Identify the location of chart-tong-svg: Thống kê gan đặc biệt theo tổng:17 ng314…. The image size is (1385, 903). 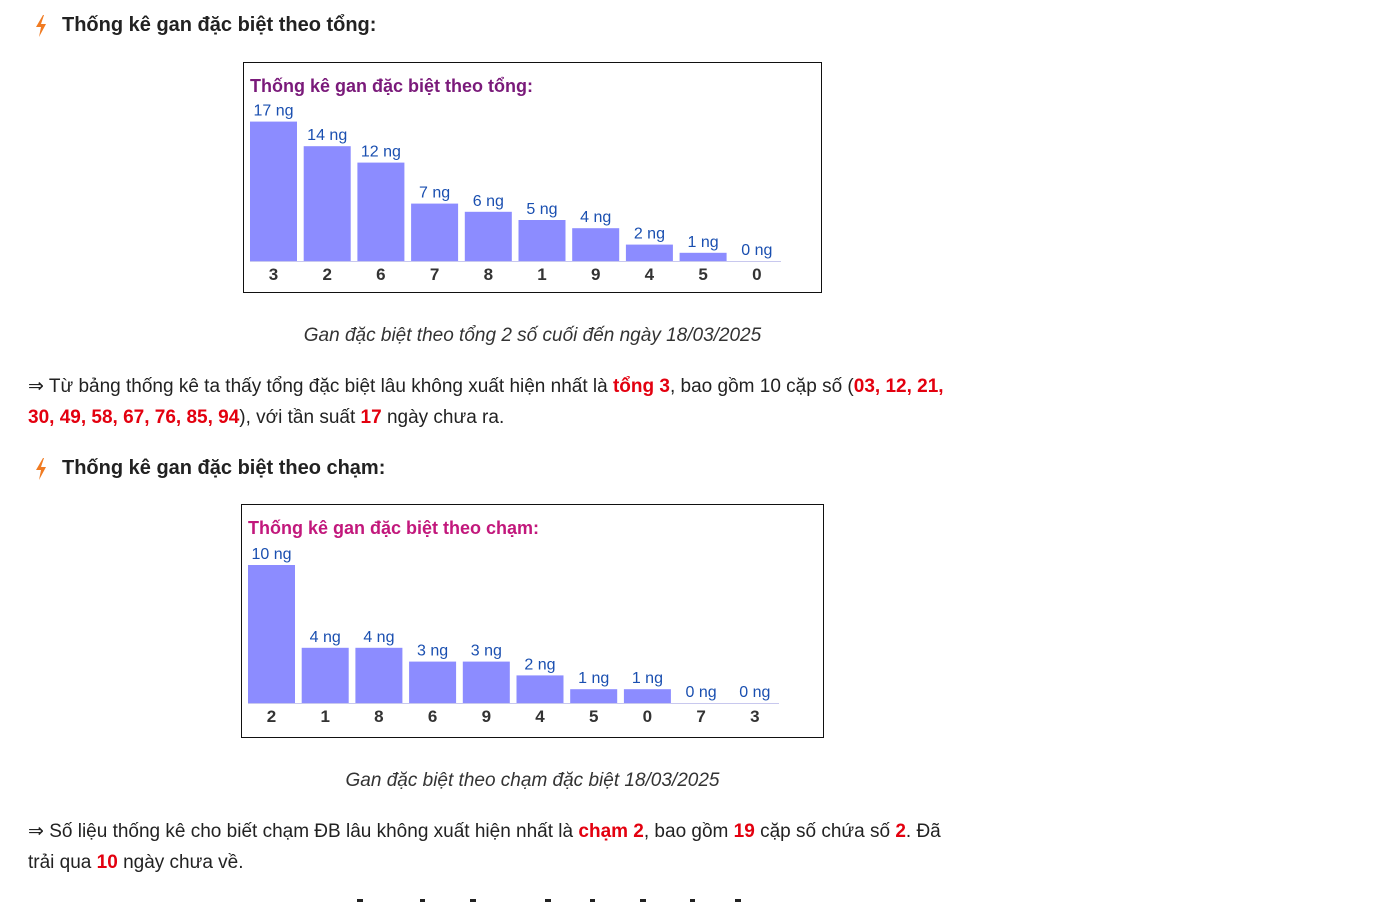
(515, 180).